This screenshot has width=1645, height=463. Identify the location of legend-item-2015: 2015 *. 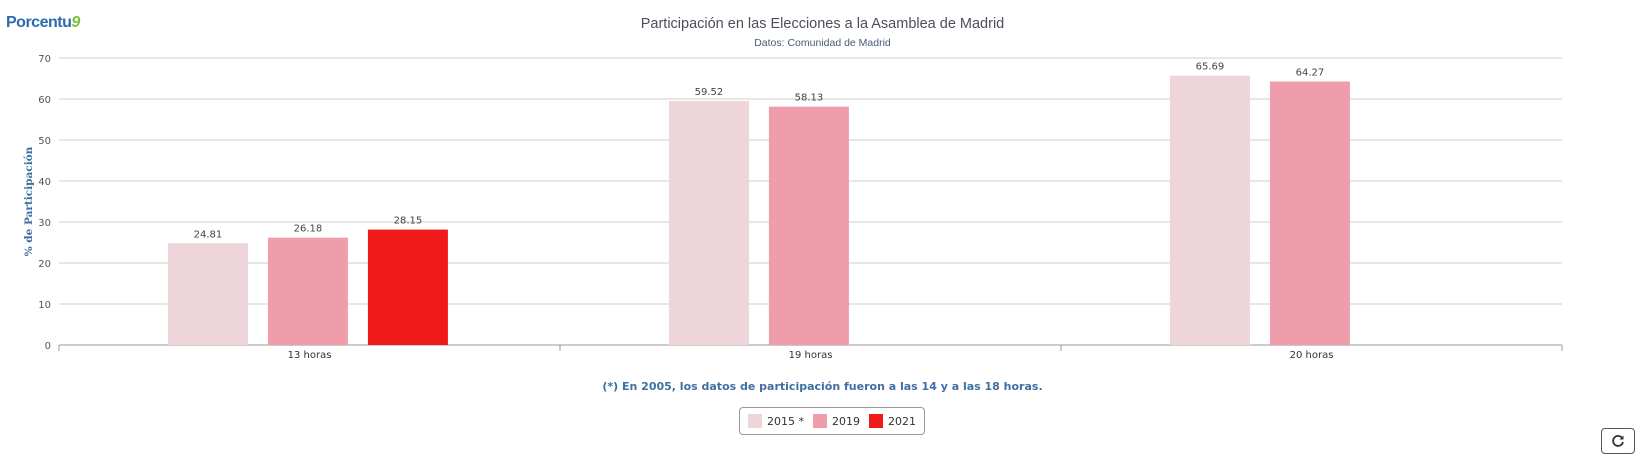
(776, 421).